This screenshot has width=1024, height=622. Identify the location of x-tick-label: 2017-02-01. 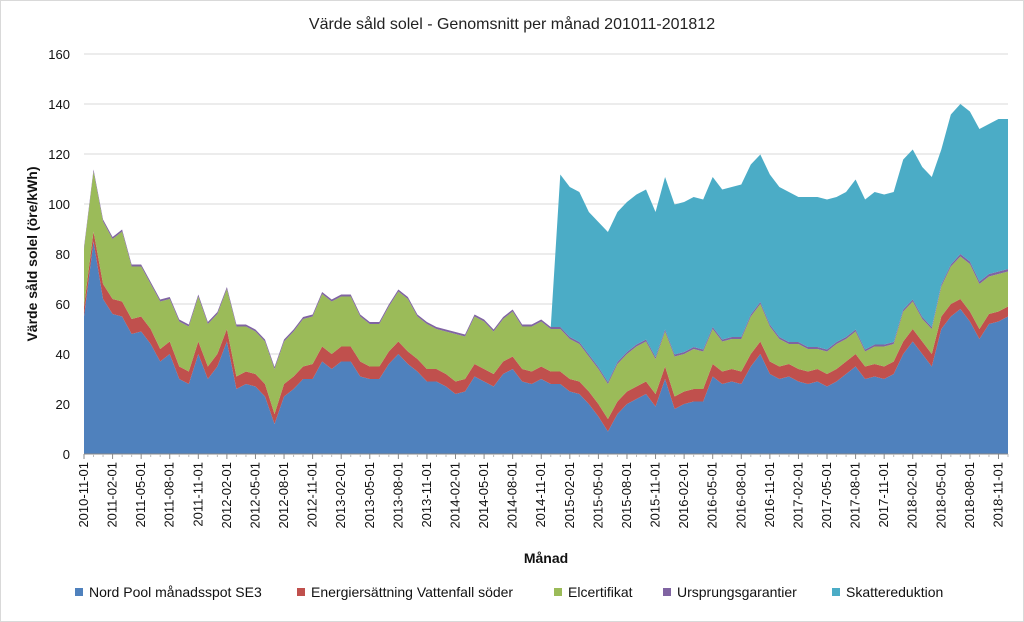
(797, 495).